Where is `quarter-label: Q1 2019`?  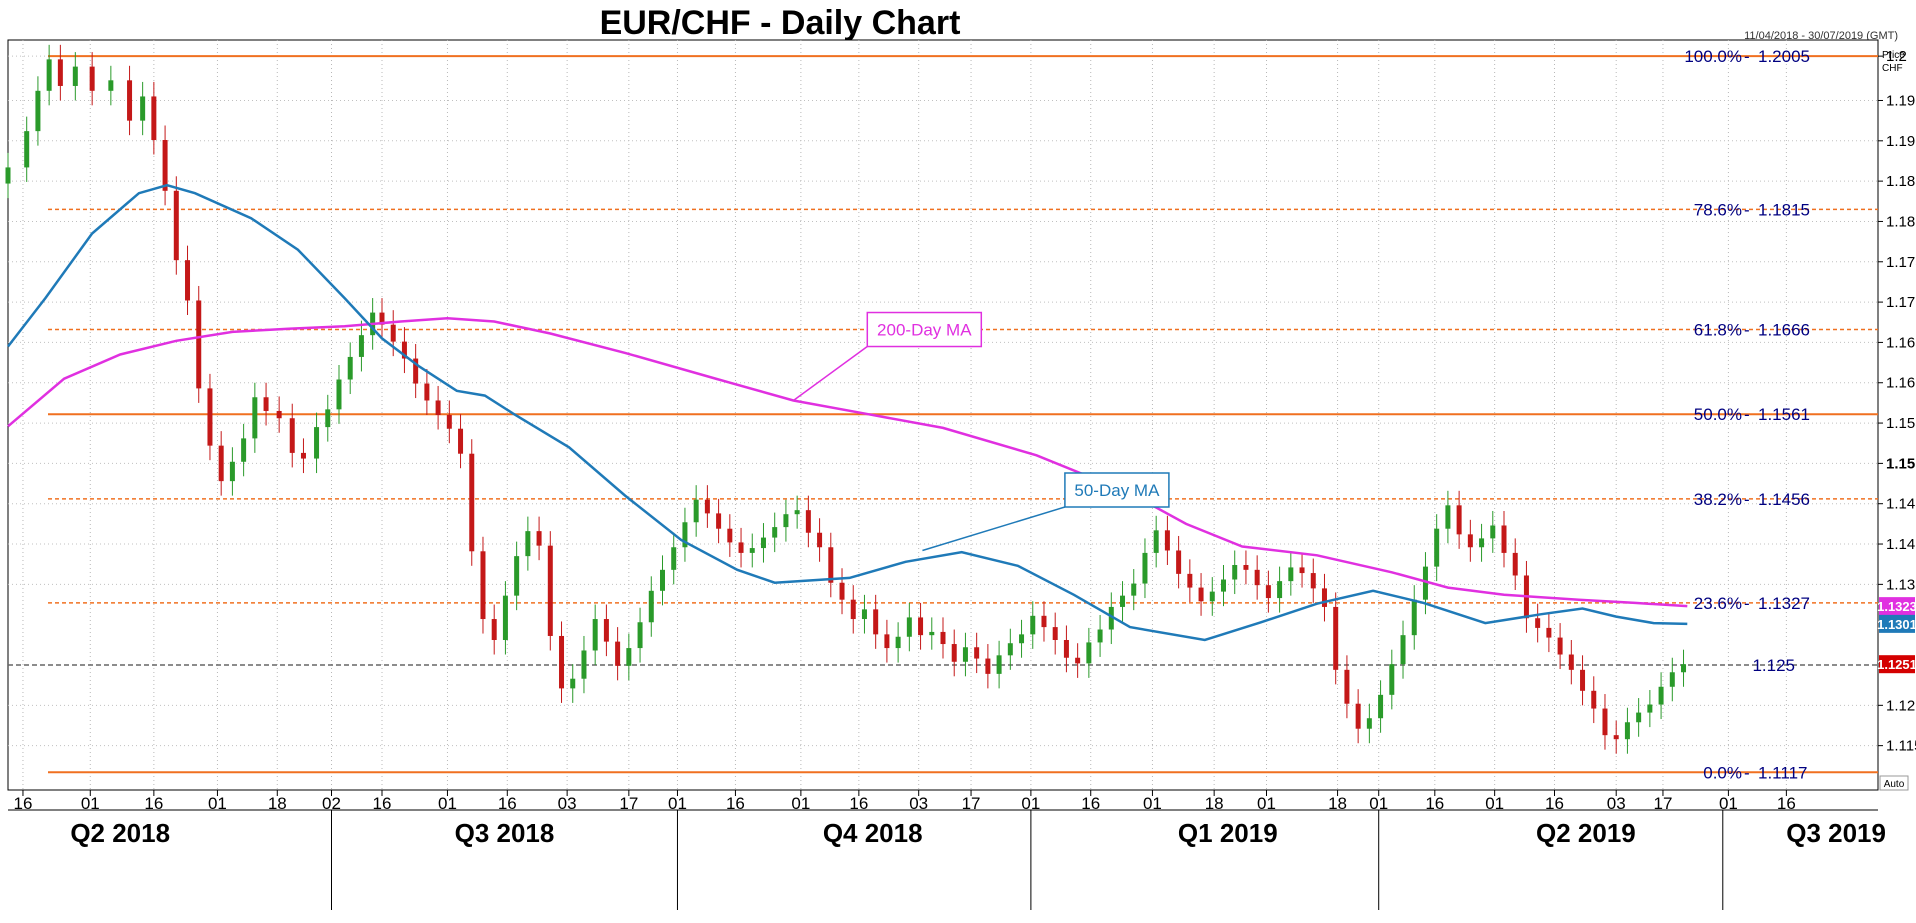
quarter-label: Q1 2019 is located at coordinates (1228, 833).